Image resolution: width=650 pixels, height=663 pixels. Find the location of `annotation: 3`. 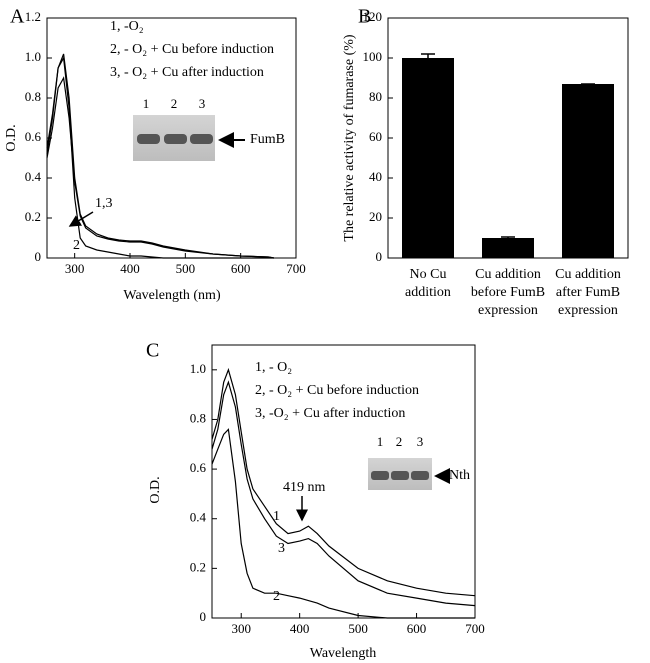

annotation: 3 is located at coordinates (281, 548).